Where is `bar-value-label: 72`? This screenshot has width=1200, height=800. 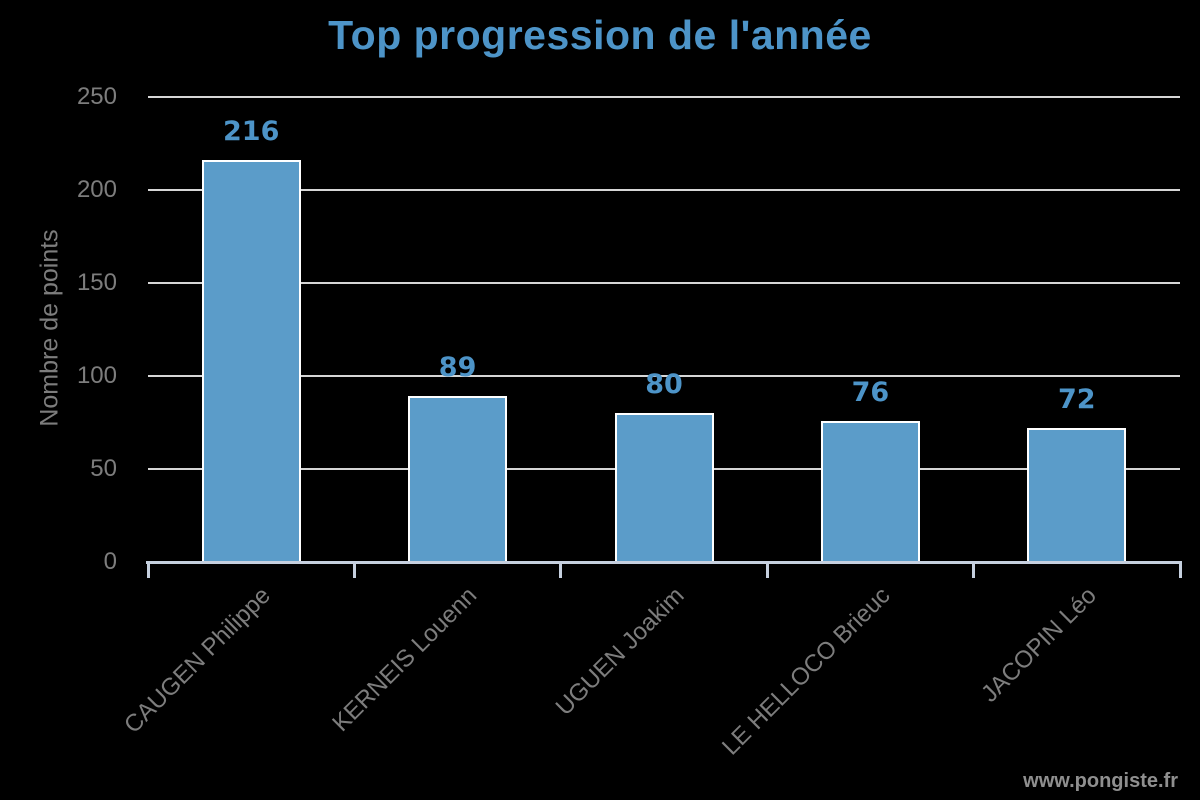
bar-value-label: 72 is located at coordinates (1077, 400).